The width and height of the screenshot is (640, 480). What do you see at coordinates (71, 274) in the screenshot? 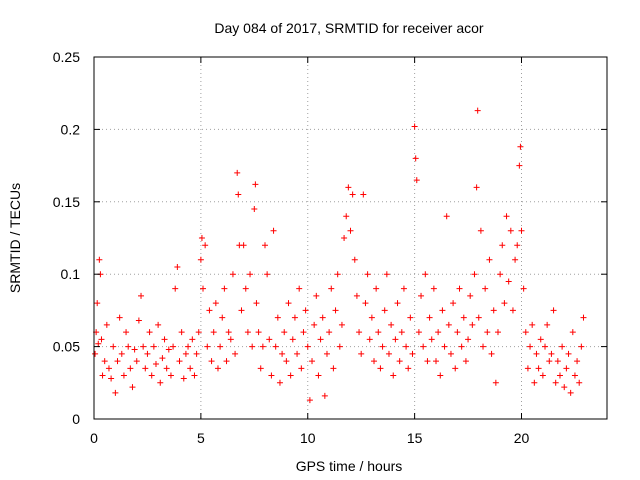
I see `y-tick-label: 0.1` at bounding box center [71, 274].